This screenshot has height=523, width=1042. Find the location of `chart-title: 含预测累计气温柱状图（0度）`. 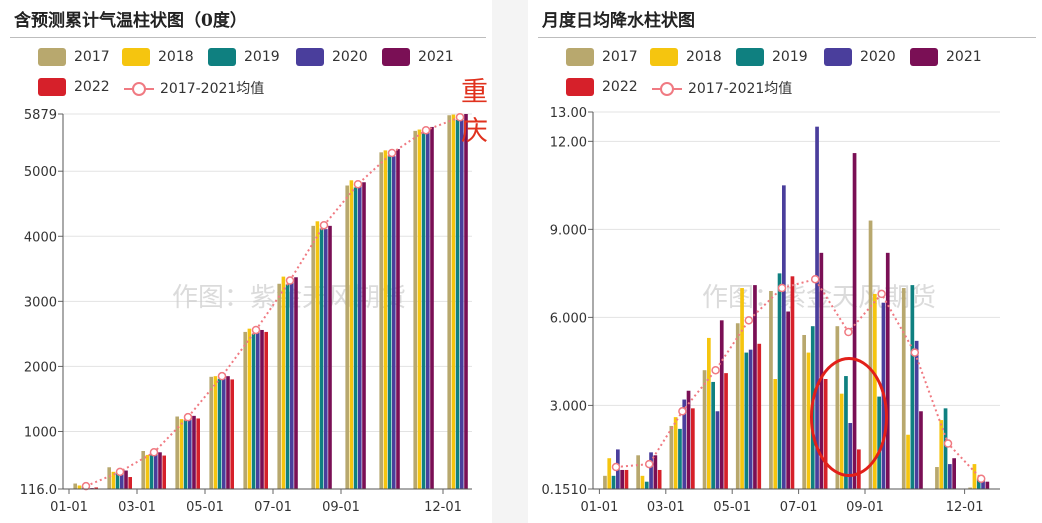

chart-title: 含预测累计气温柱状图（0度） is located at coordinates (130, 21).